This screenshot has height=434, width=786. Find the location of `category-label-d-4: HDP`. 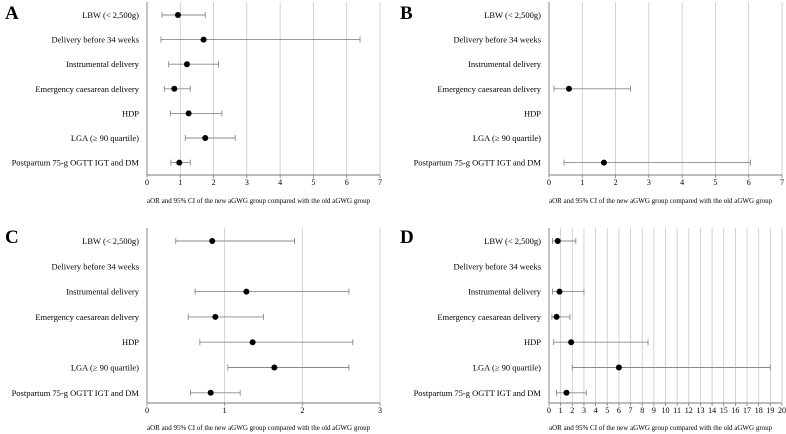

category-label-d-4: HDP is located at coordinates (532, 342).